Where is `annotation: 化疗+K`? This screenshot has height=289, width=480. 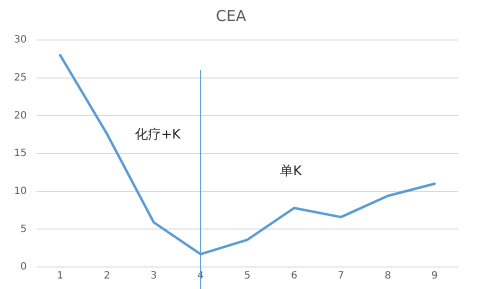 annotation: 化疗+K is located at coordinates (158, 135).